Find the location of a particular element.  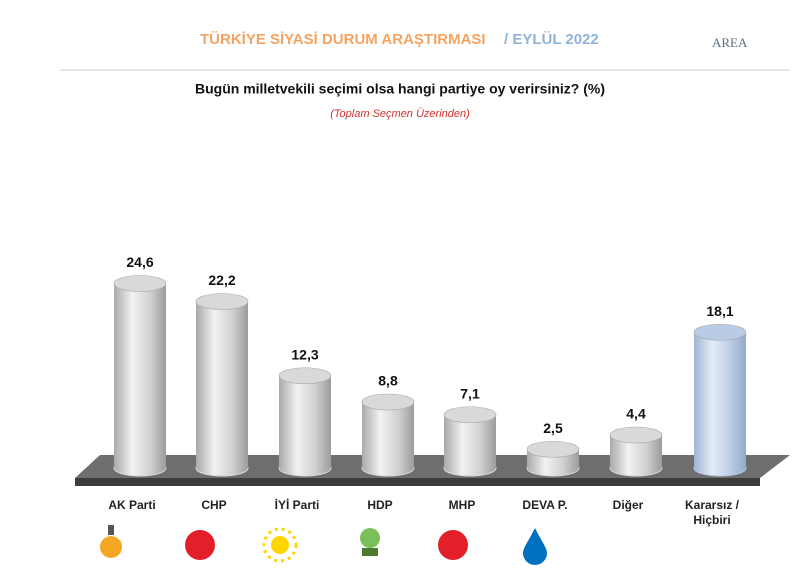

icons is located at coordinates (323, 545).